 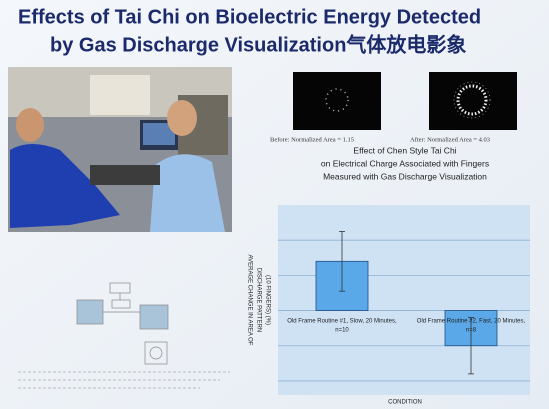 What do you see at coordinates (471, 322) in the screenshot?
I see `x-tick-label: Old Frame Routine #2, Fast, 20 Minutes,` at bounding box center [471, 322].